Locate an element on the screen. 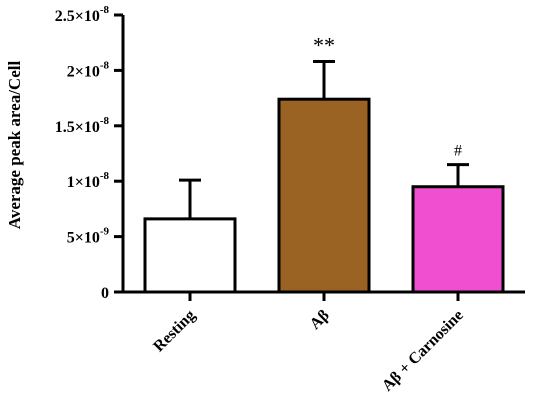 The image size is (550, 415). y-tick-exponent-4: -8 is located at coordinates (105, 65).